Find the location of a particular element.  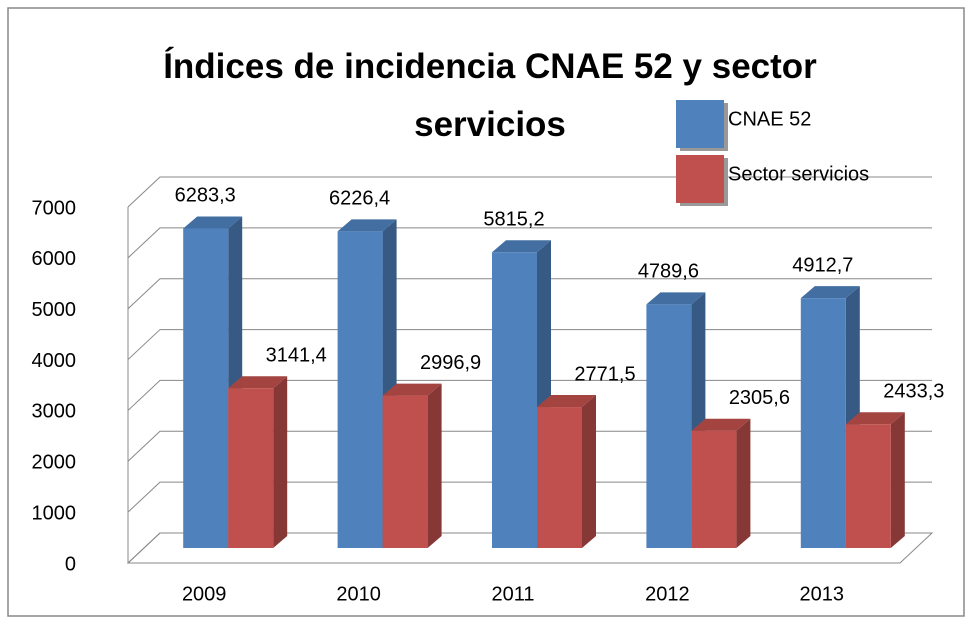

x-tick-label: 2010 is located at coordinates (358, 594).